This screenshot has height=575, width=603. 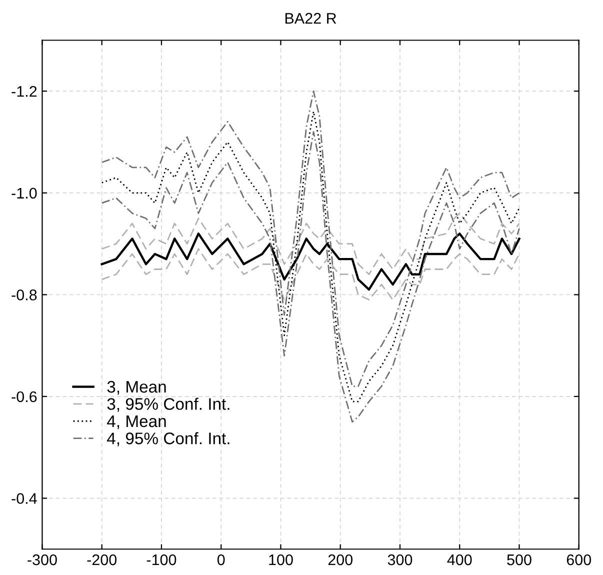 I want to click on y-tick-label: -0.6, so click(x=24, y=396).